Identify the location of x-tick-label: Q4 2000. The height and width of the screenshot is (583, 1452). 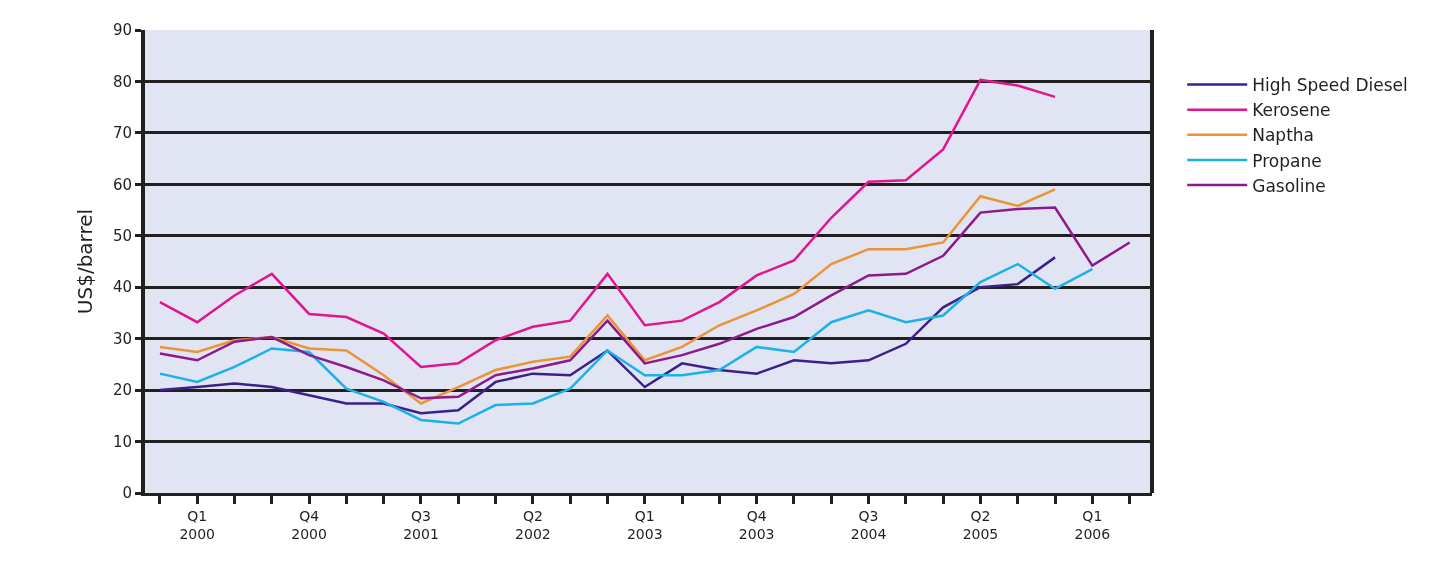
(309, 524).